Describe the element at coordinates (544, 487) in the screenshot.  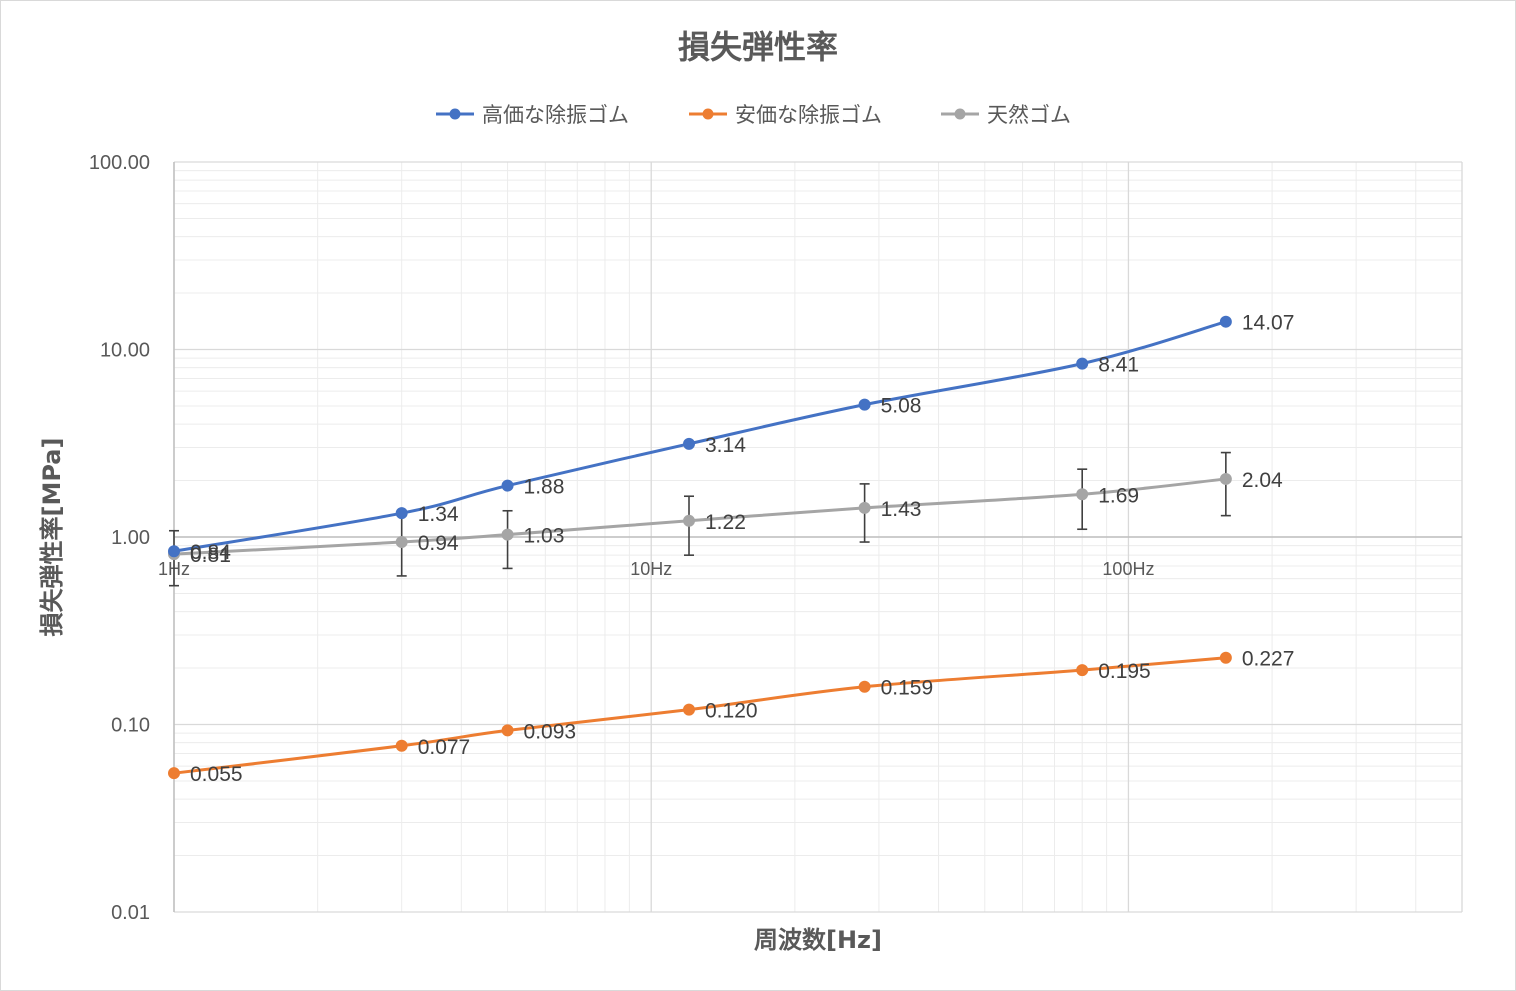
I see `data-label: 1.88` at that location.